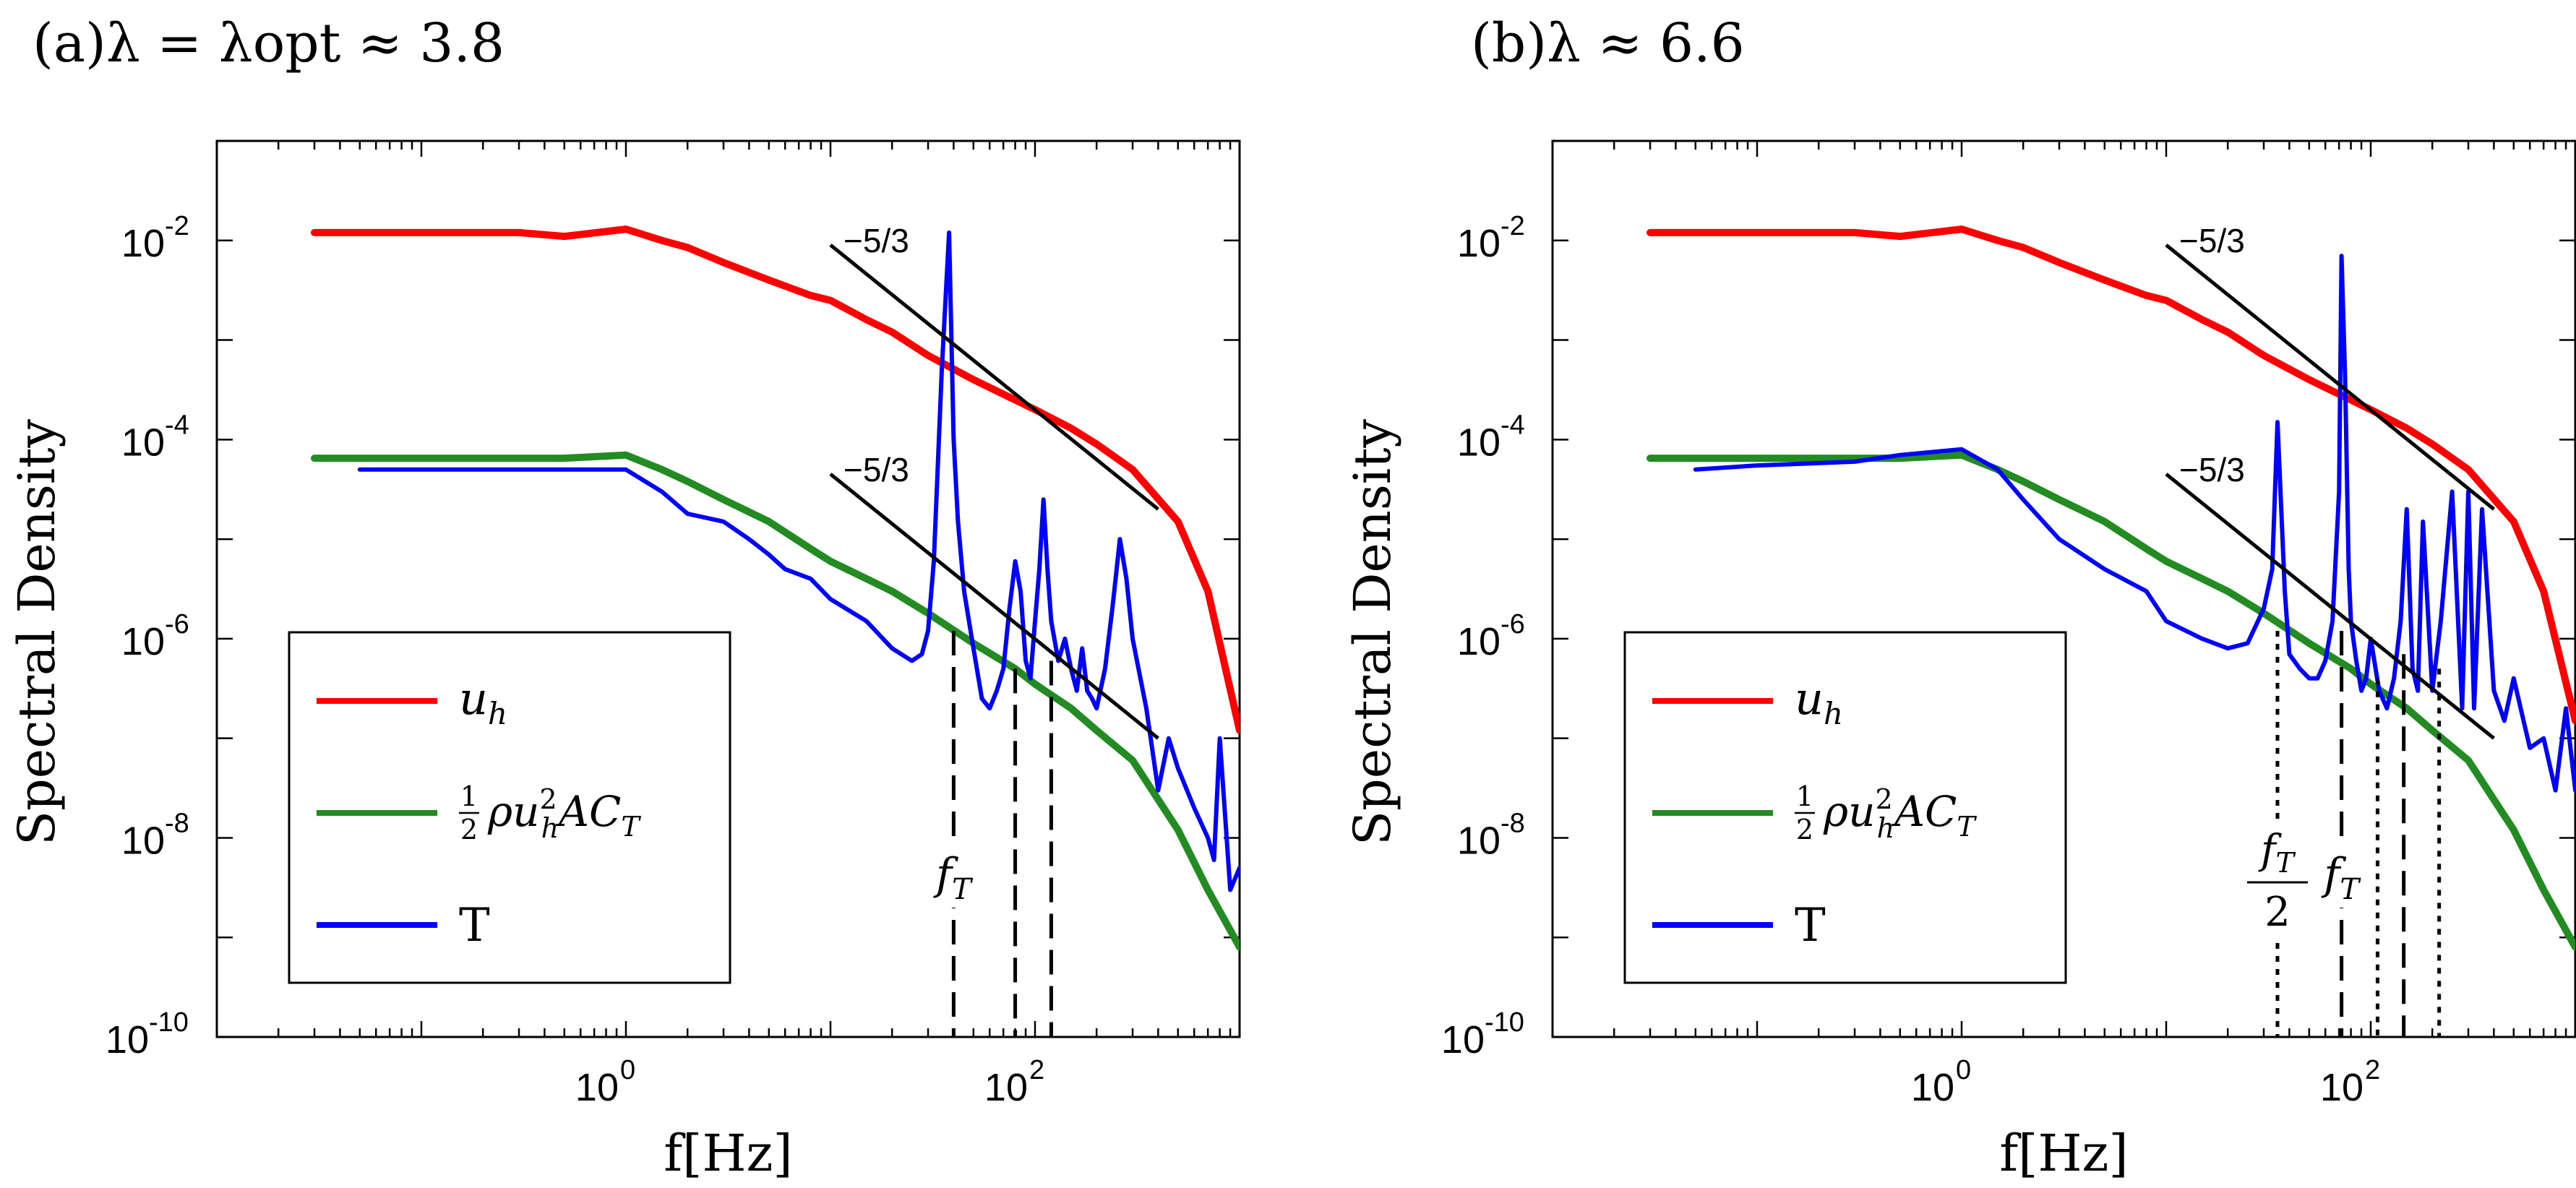 This screenshot has height=1188, width=2576. I want to click on chart-title: (b)λ ≈ 6.6, so click(1608, 43).